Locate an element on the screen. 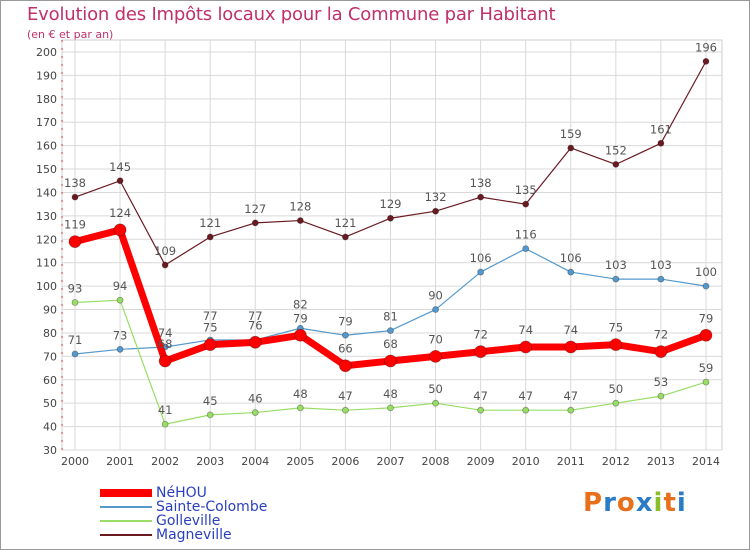 The width and height of the screenshot is (750, 550). logo-letter: t is located at coordinates (670, 503).